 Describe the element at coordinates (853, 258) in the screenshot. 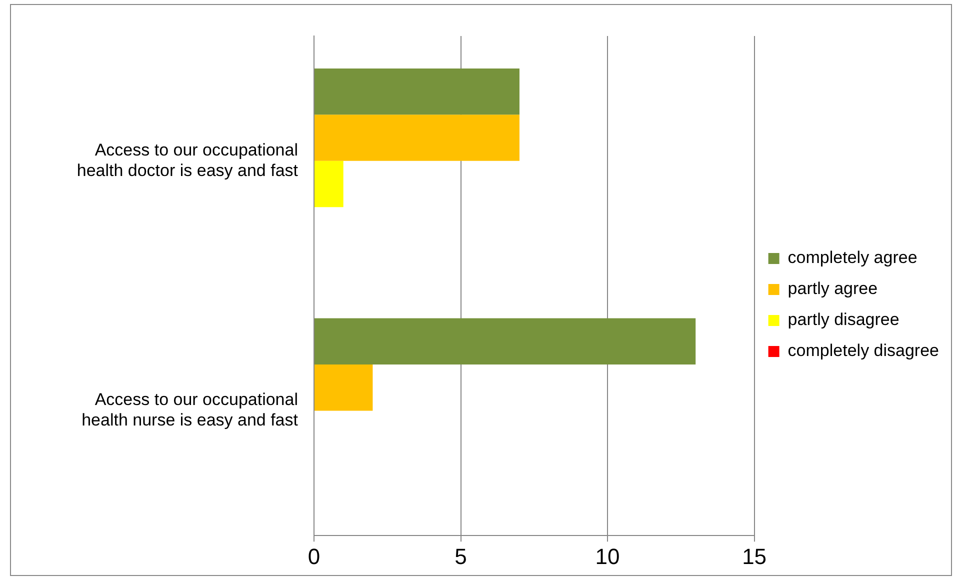

I see `legend-label: completely agree` at that location.